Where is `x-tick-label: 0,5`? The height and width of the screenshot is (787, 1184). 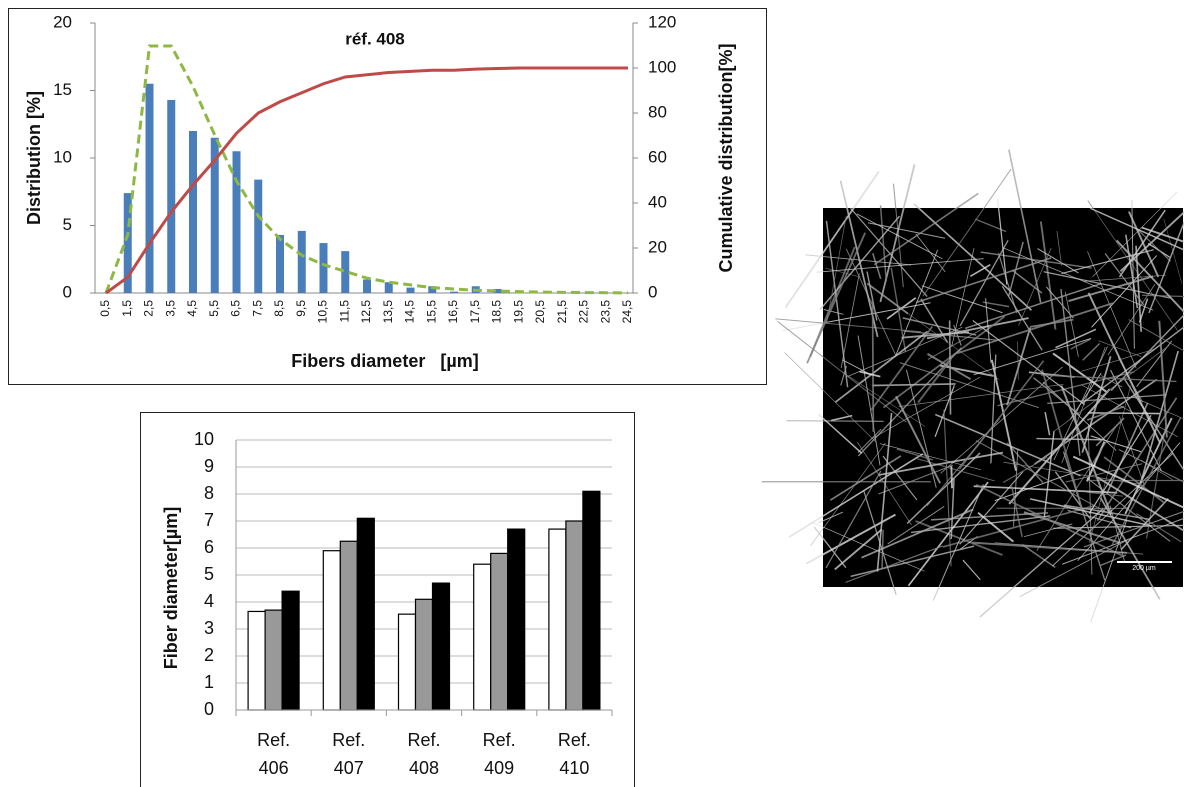 x-tick-label: 0,5 is located at coordinates (105, 308).